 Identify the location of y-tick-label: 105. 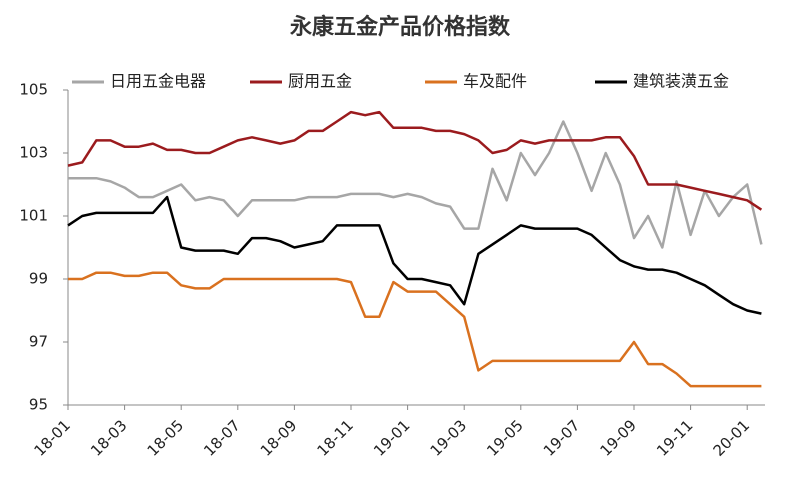
(33, 90).